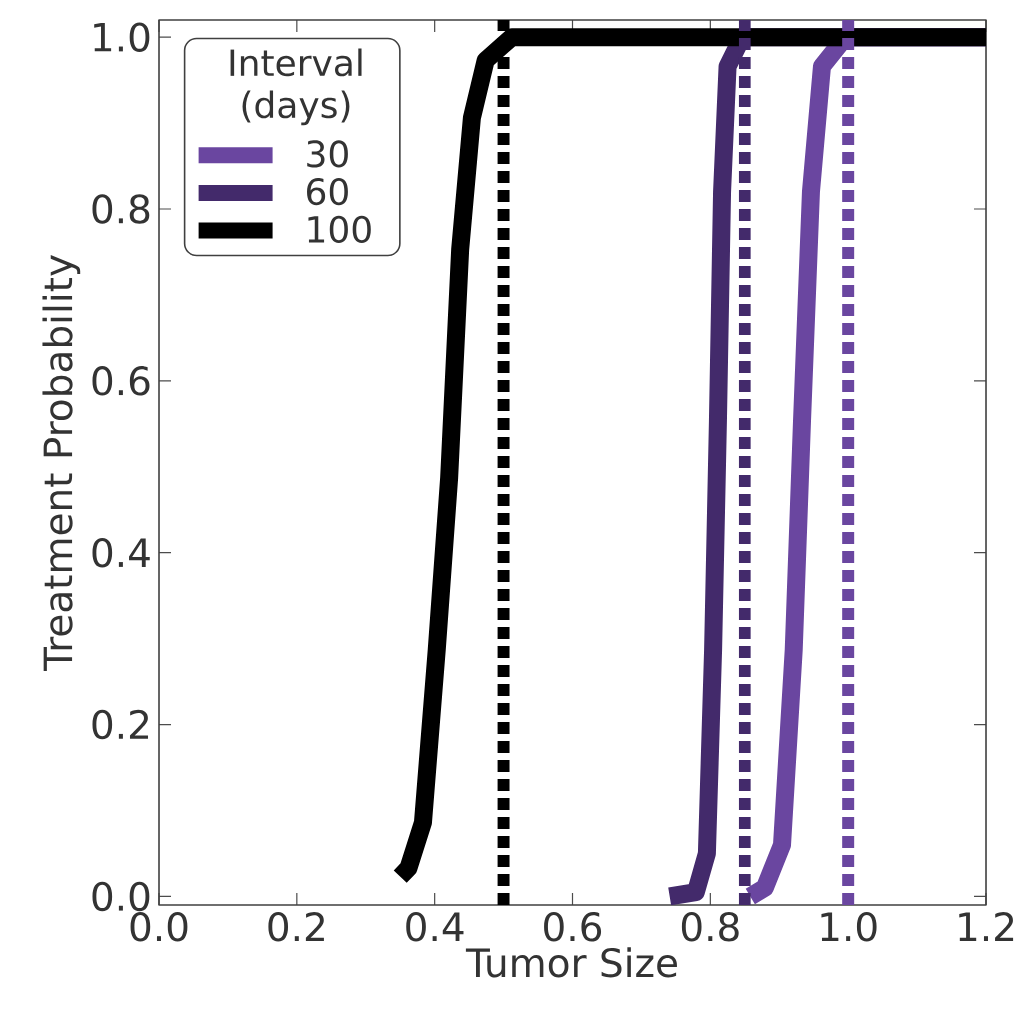  I want to click on y-tick-label: 1.0, so click(122, 37).